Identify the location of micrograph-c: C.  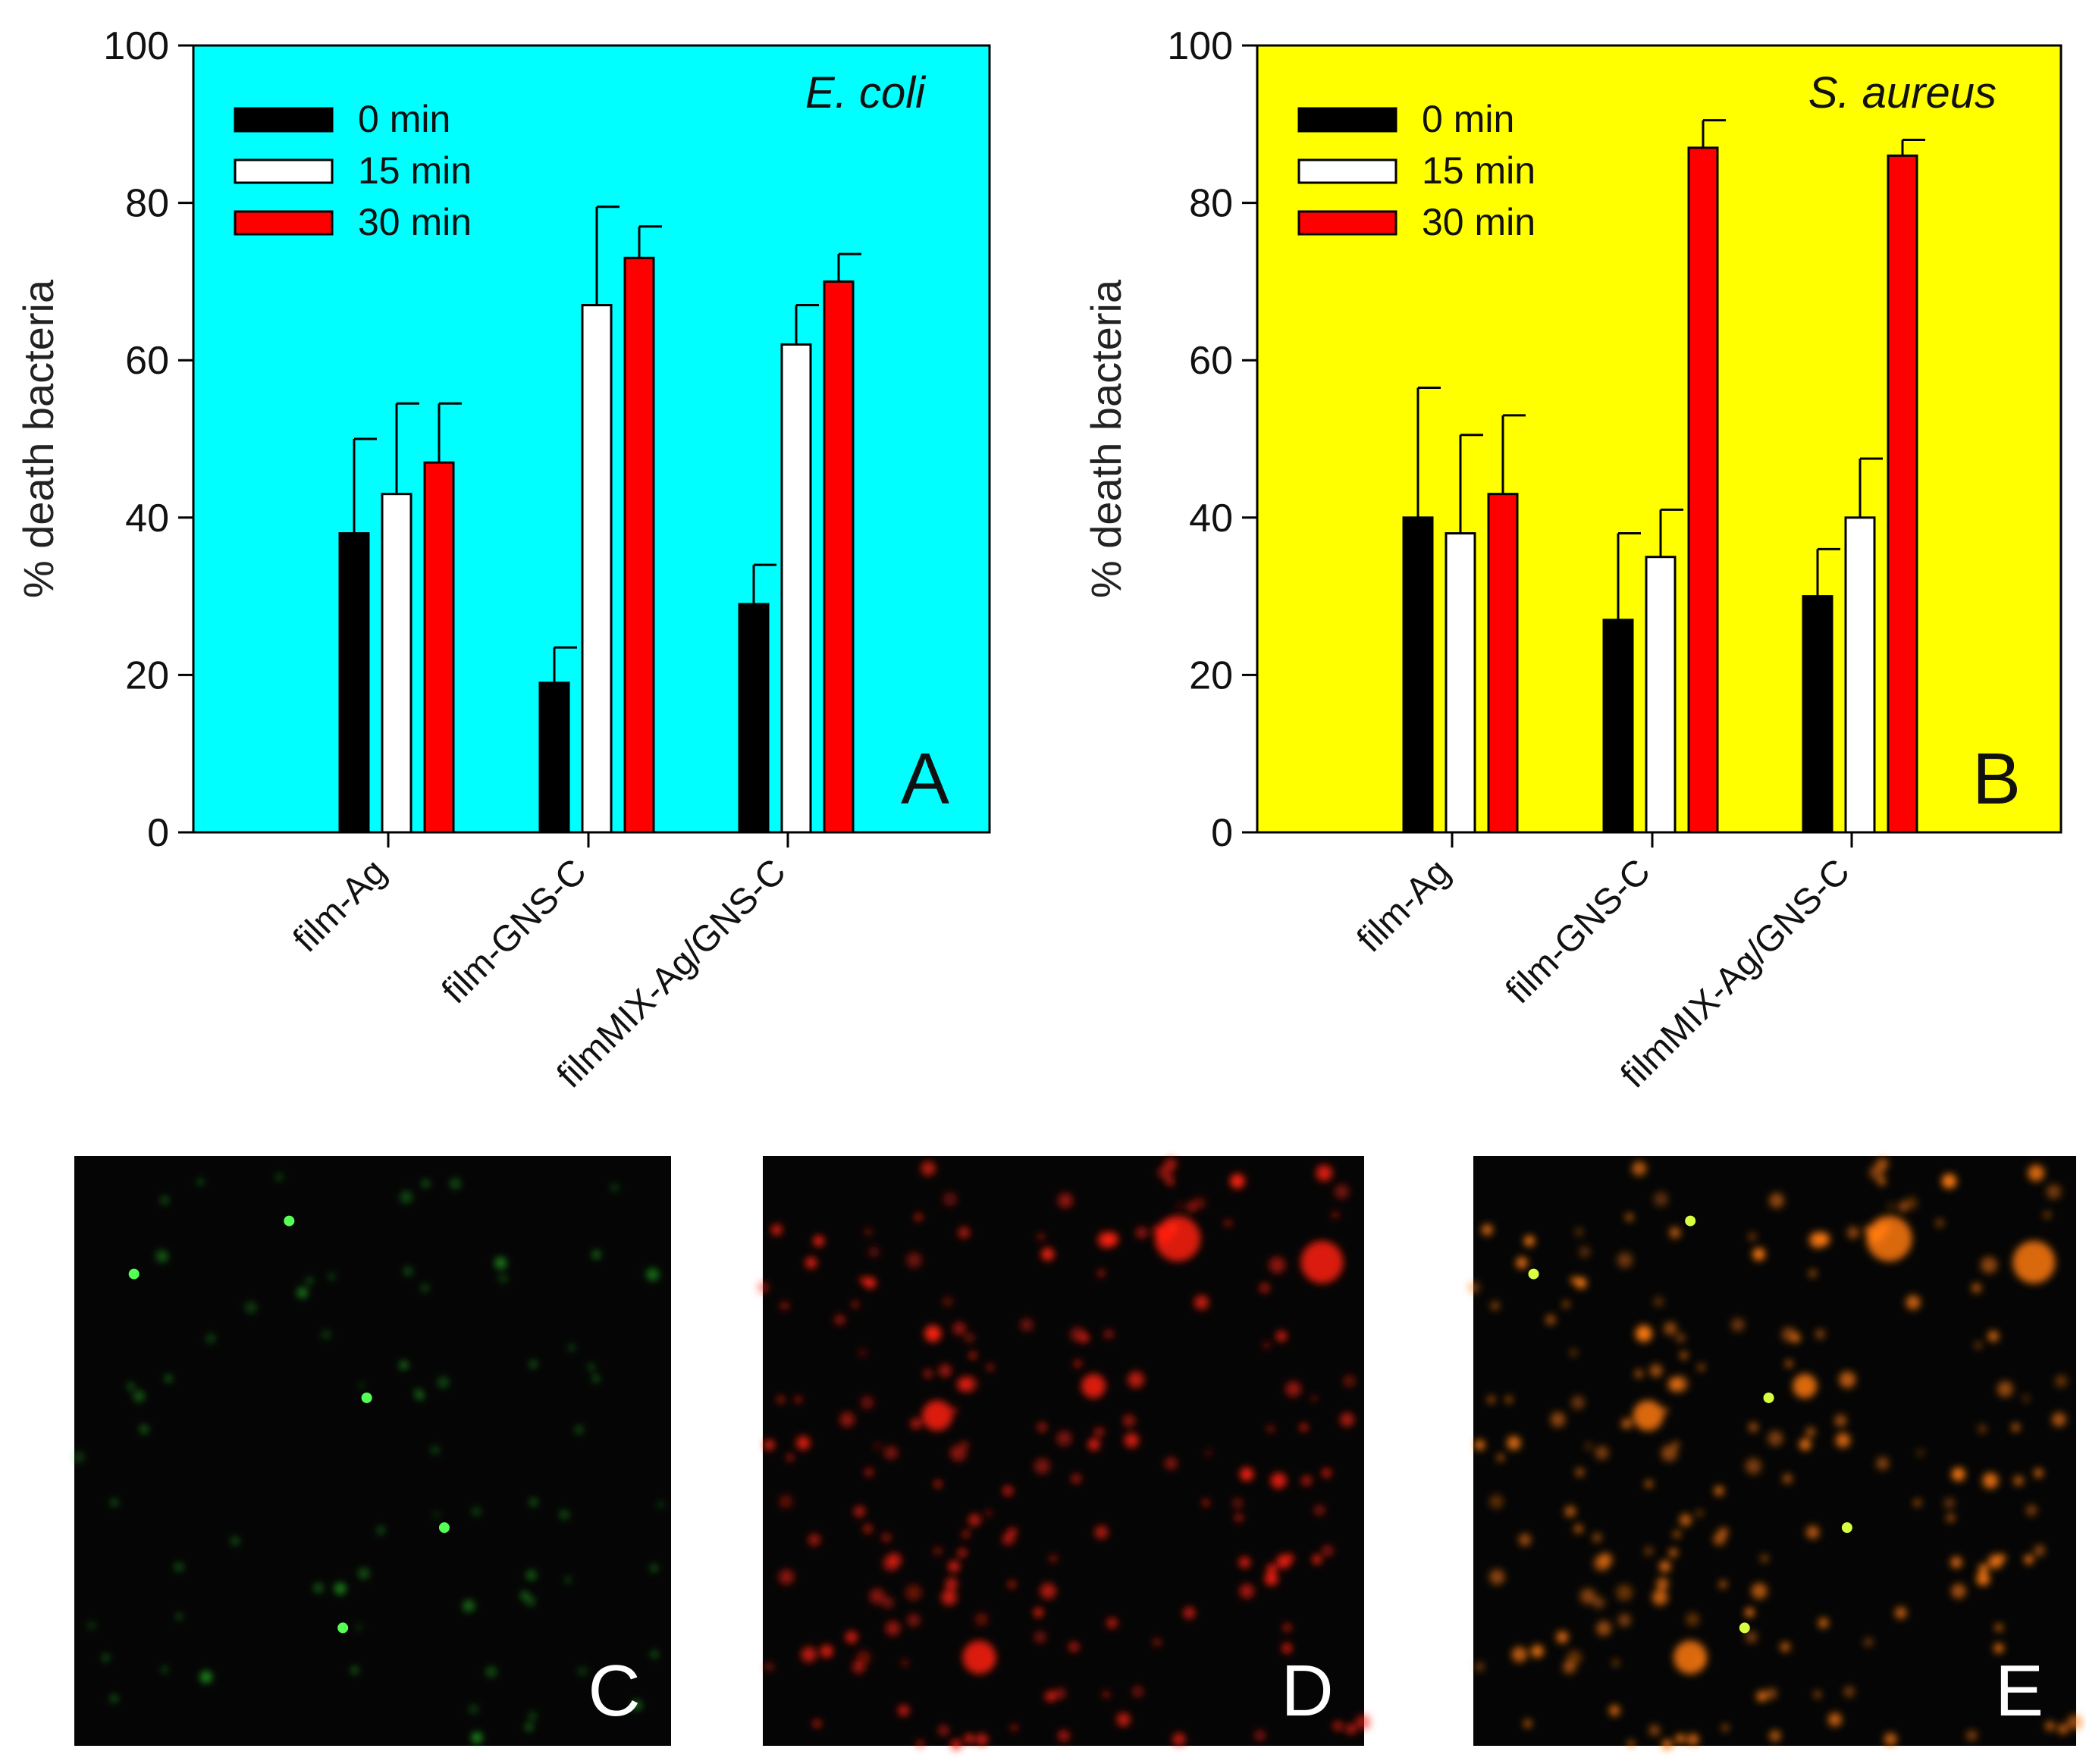
(372, 1451).